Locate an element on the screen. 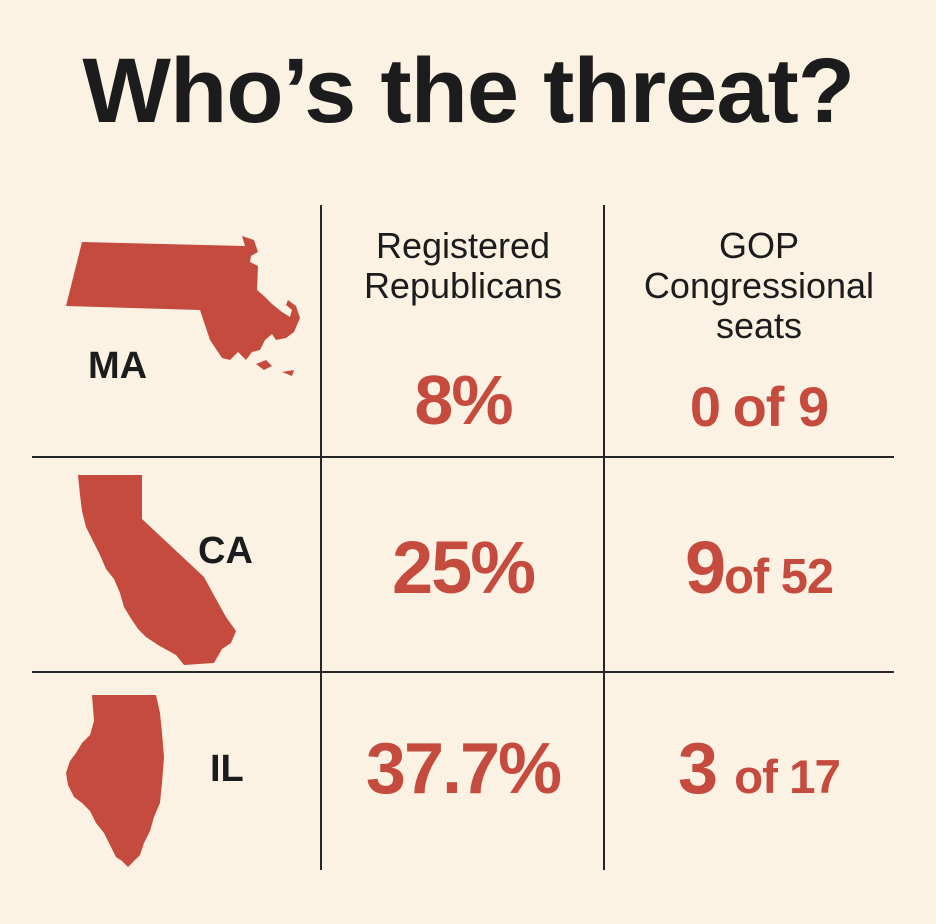 The height and width of the screenshot is (924, 936). registered-value-ma: 8% is located at coordinates (463, 400).